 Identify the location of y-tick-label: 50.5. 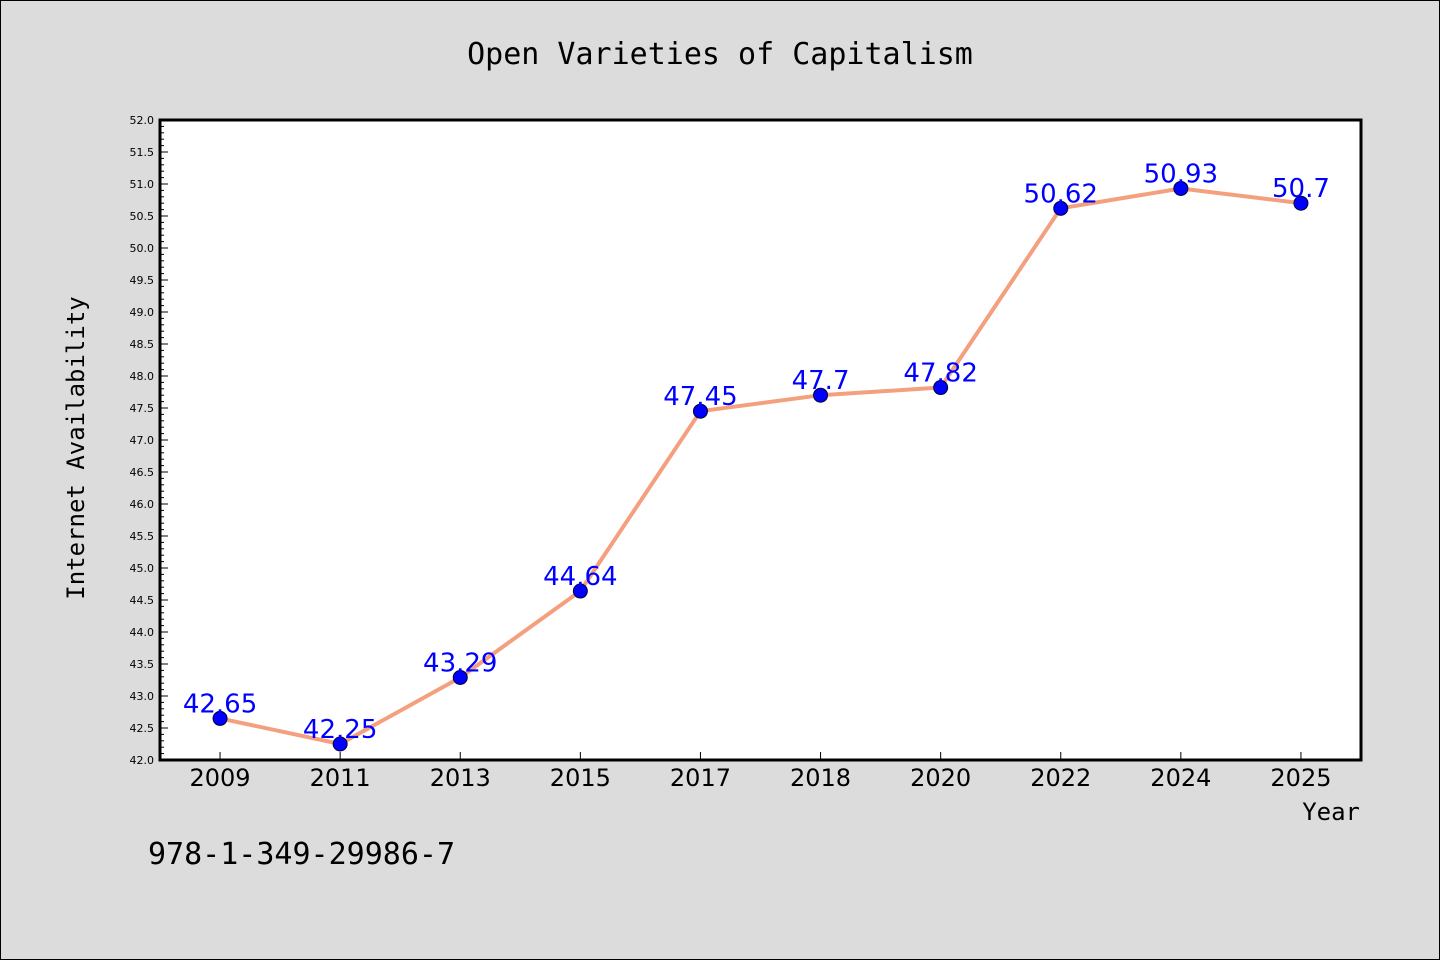
(142, 216).